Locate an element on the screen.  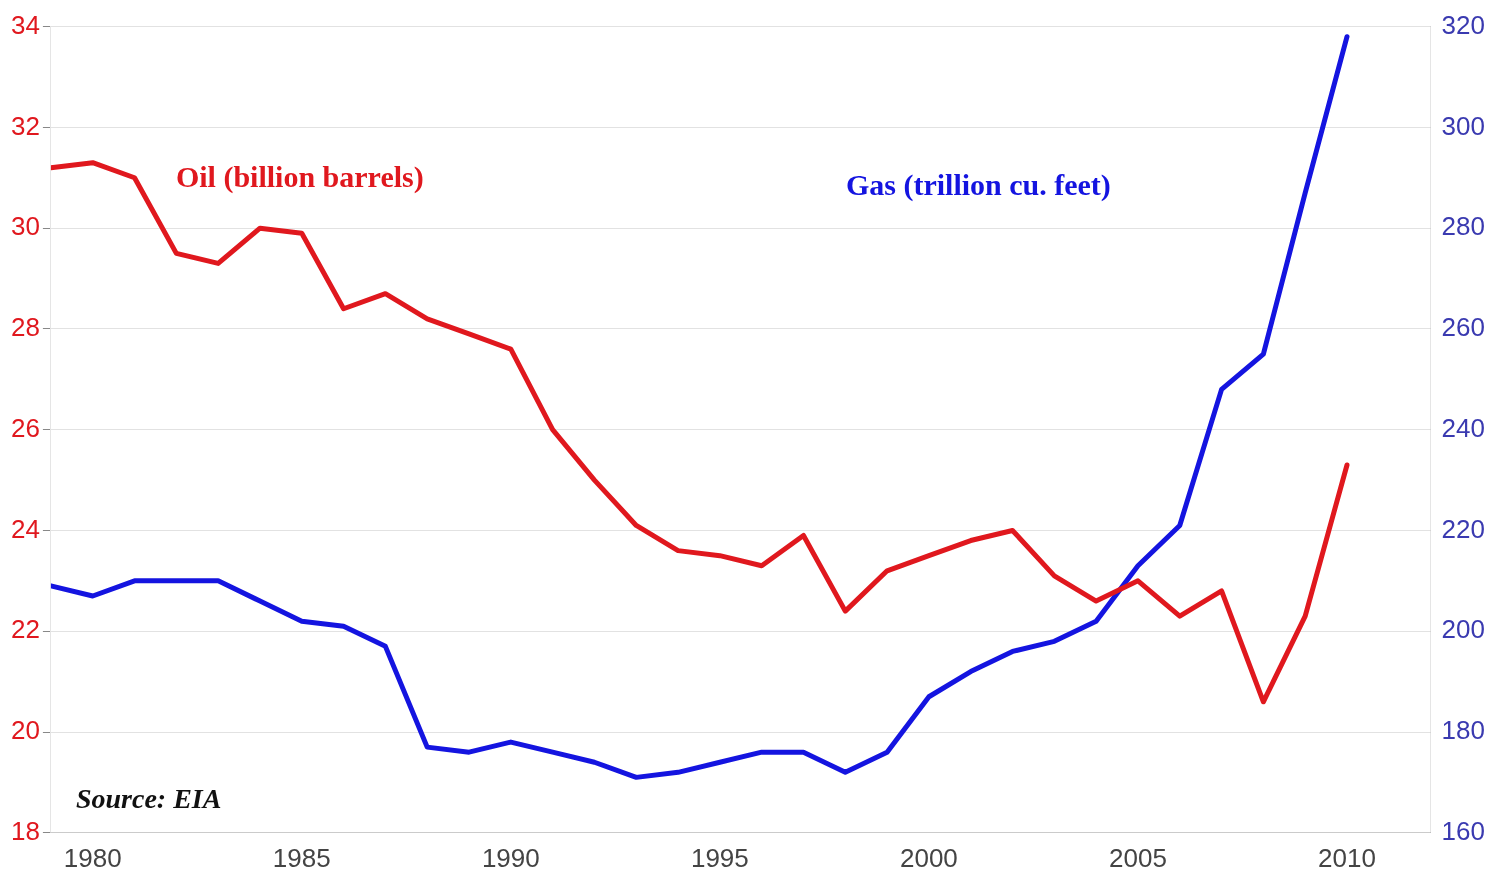
y-tick-label: 20 is located at coordinates (25, 730).